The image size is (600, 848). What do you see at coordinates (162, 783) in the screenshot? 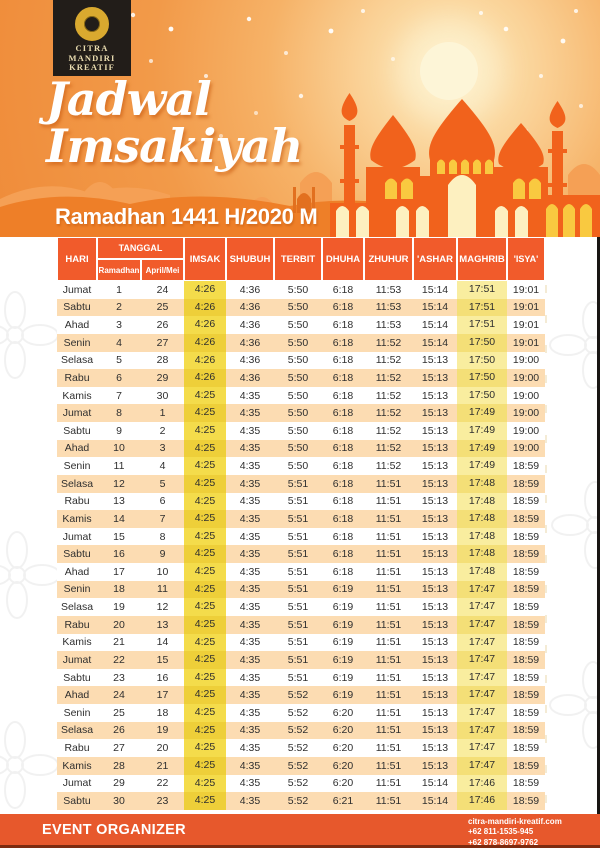
I see `april-mei-date-cell: 22` at bounding box center [162, 783].